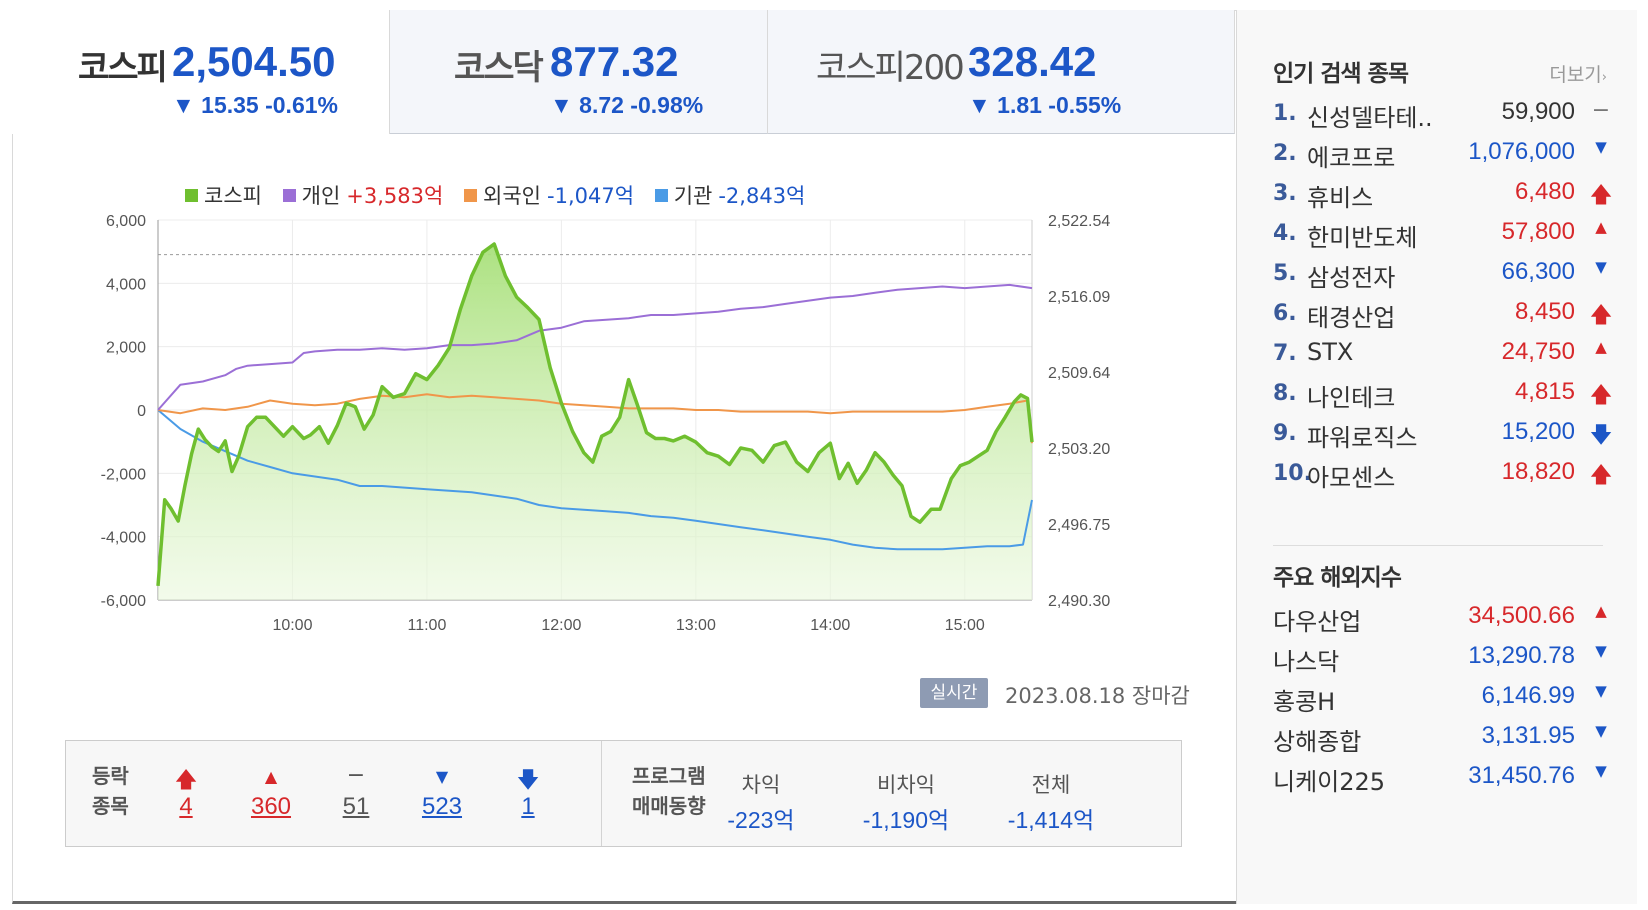 The width and height of the screenshot is (1648, 910). What do you see at coordinates (1285, 393) in the screenshot?
I see `popular-rank: 8.` at bounding box center [1285, 393].